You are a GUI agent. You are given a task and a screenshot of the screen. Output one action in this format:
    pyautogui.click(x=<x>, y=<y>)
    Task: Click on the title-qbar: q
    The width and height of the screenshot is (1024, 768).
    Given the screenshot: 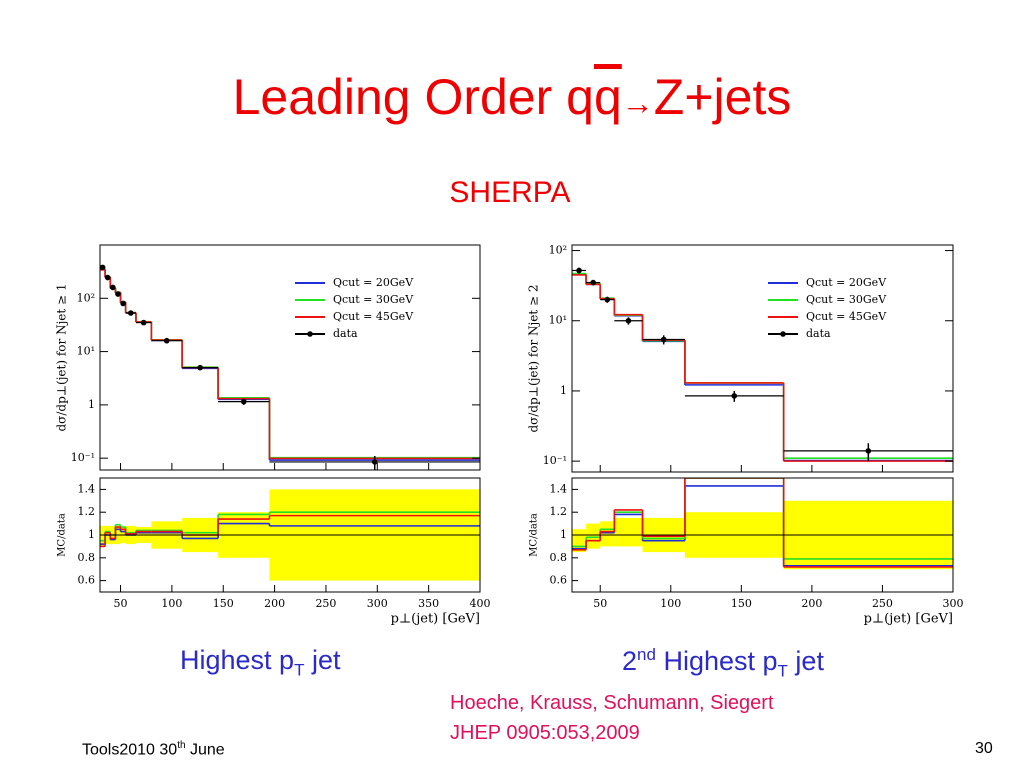 What is the action you would take?
    pyautogui.click(x=607, y=97)
    